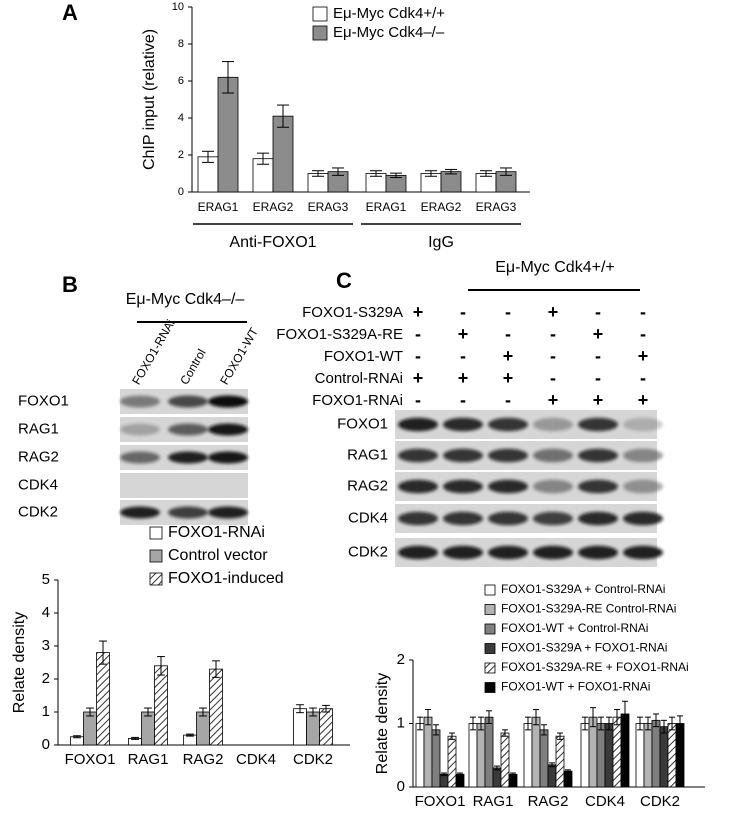 This screenshot has width=734, height=839. Describe the element at coordinates (38, 456) in the screenshot. I see `blot-row-label: RAG2` at that location.